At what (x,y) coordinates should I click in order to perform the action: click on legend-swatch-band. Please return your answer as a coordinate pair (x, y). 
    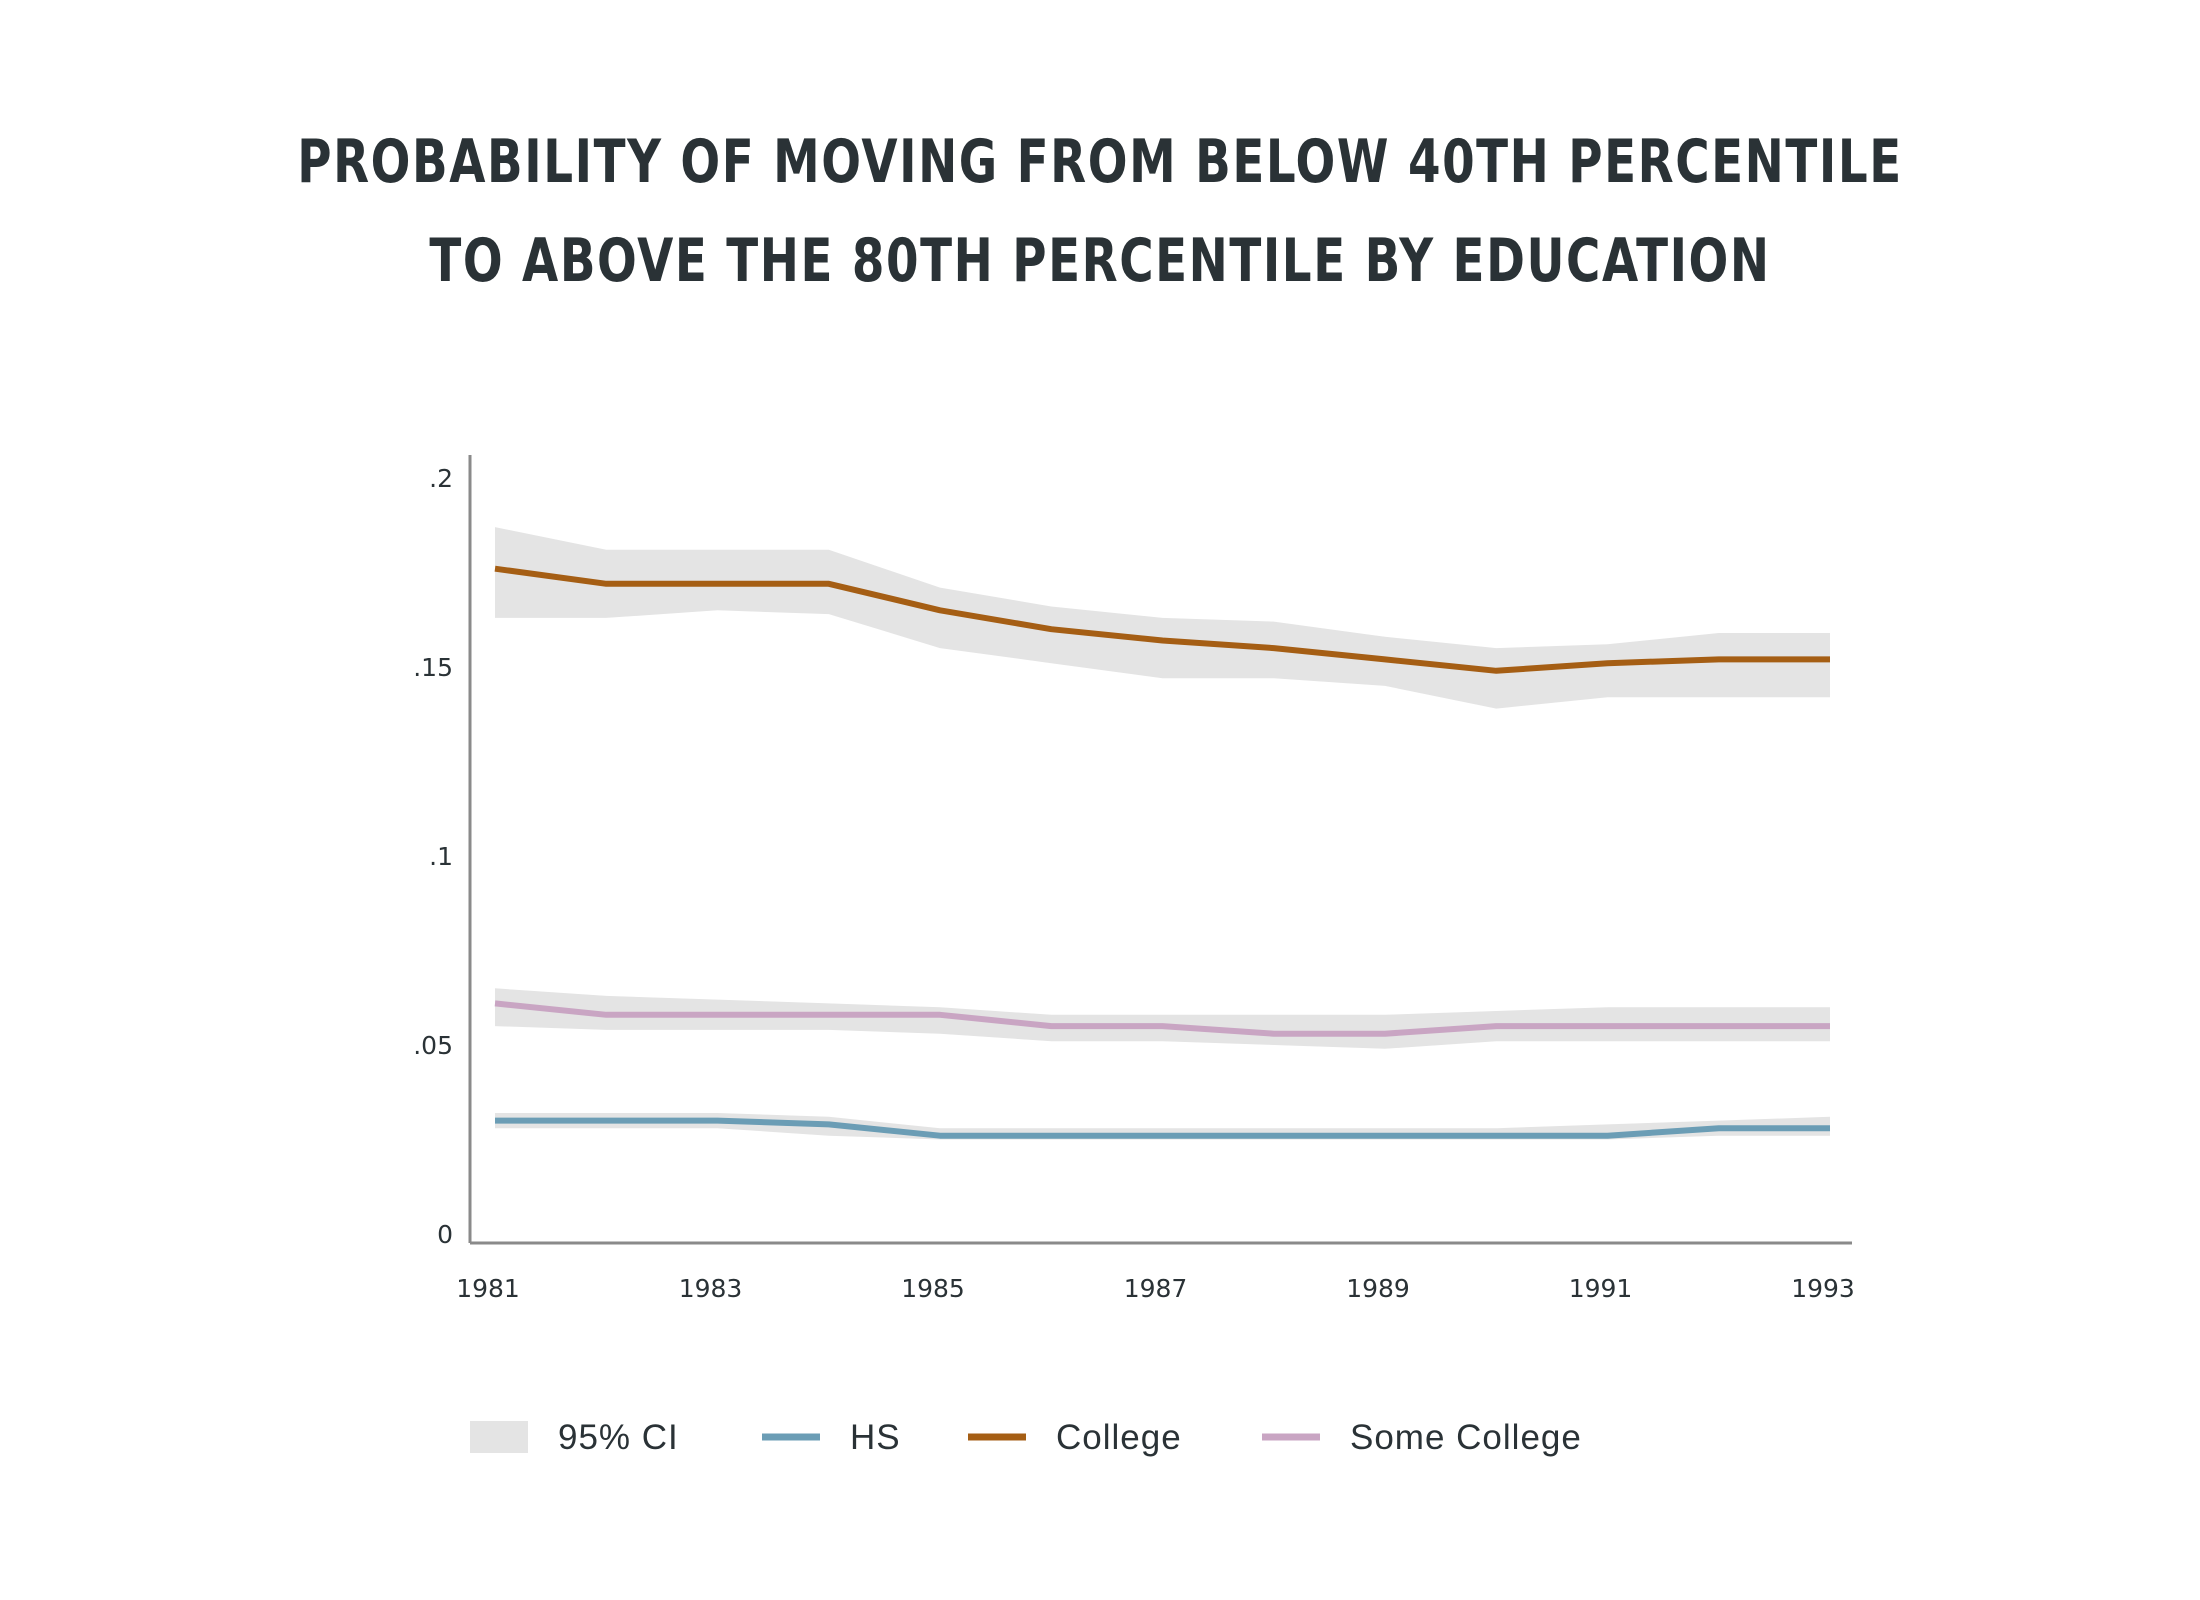
    Looking at the image, I should click on (499, 1437).